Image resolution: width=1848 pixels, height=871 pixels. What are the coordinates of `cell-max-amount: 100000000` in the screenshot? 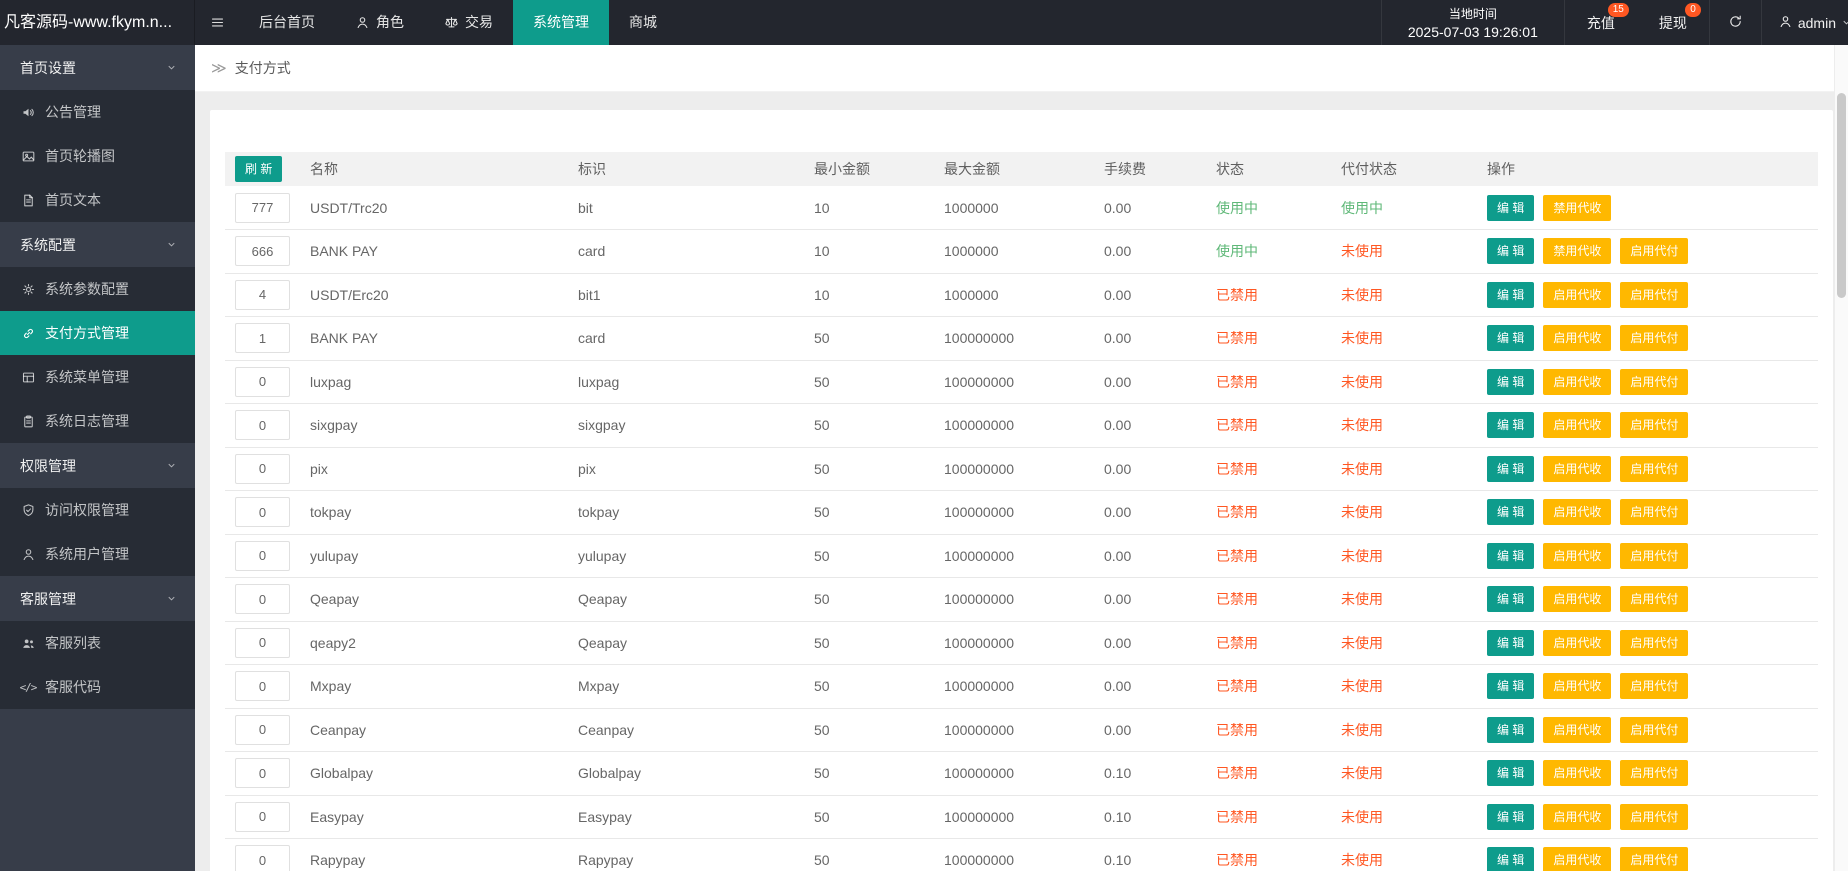 It's located at (979, 425).